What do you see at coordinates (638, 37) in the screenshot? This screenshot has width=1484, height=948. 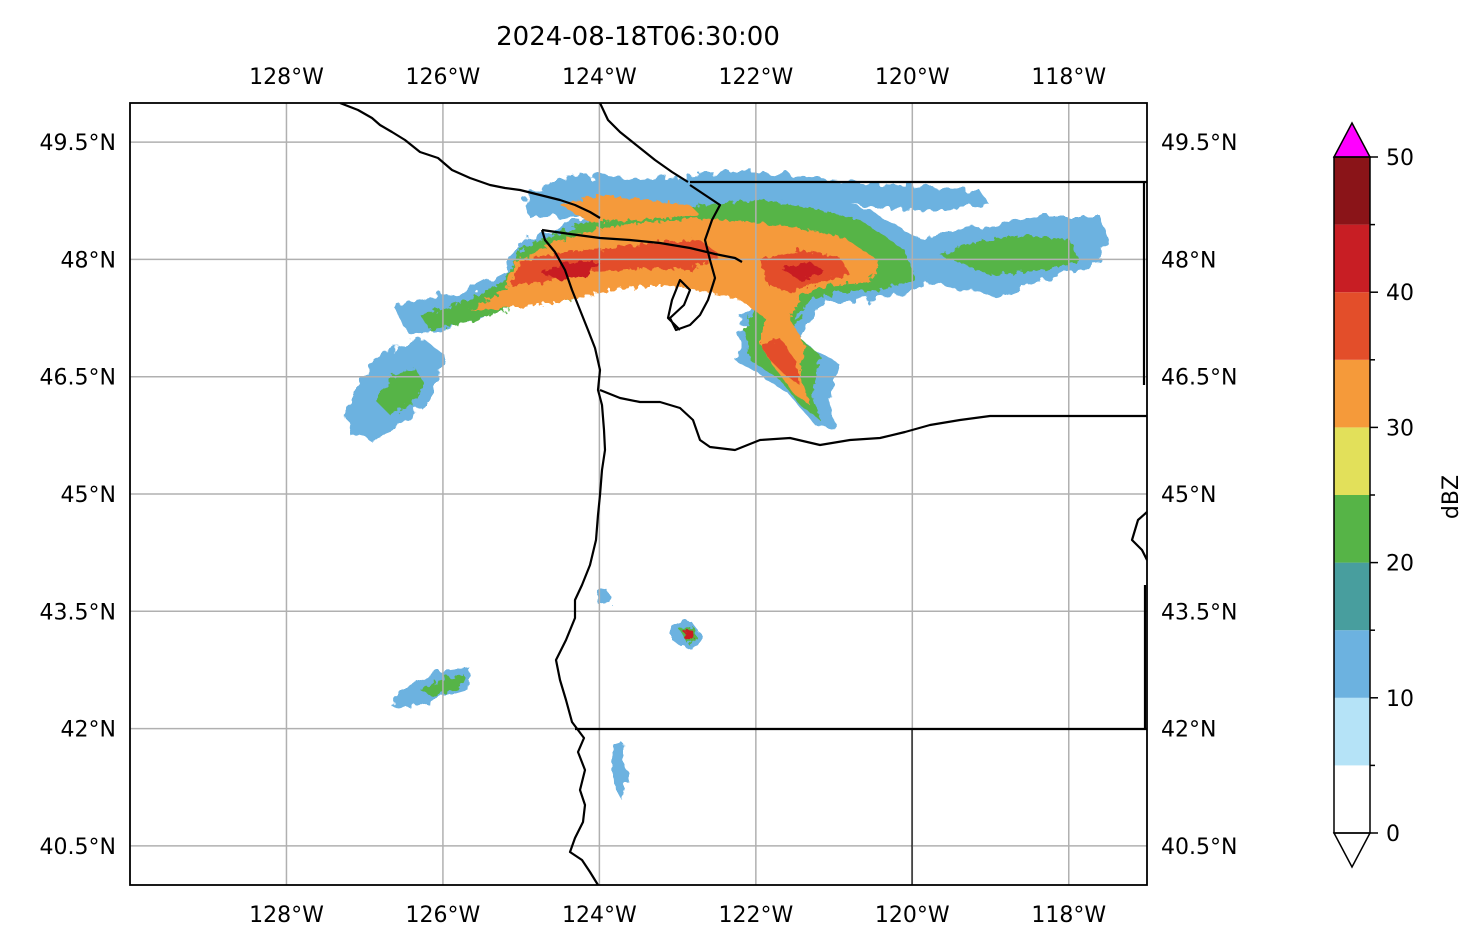 I see `map-title: 2024-08-18T06:30:00` at bounding box center [638, 37].